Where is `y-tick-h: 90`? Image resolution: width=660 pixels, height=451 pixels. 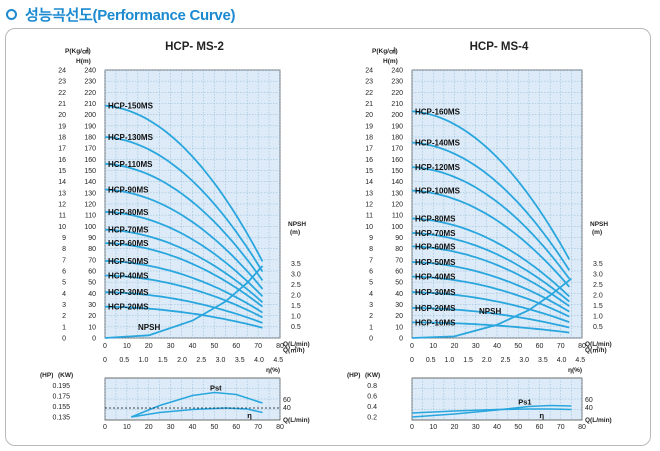
y-tick-h: 90 is located at coordinates (92, 238).